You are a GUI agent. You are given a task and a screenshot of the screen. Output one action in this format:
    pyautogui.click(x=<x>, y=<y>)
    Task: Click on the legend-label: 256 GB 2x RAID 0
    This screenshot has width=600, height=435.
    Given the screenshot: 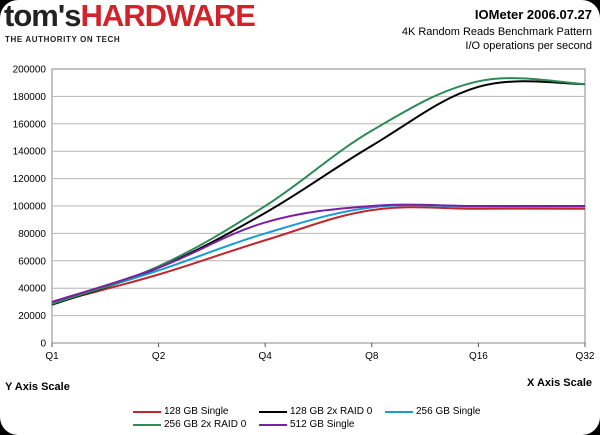 What is the action you would take?
    pyautogui.click(x=205, y=424)
    